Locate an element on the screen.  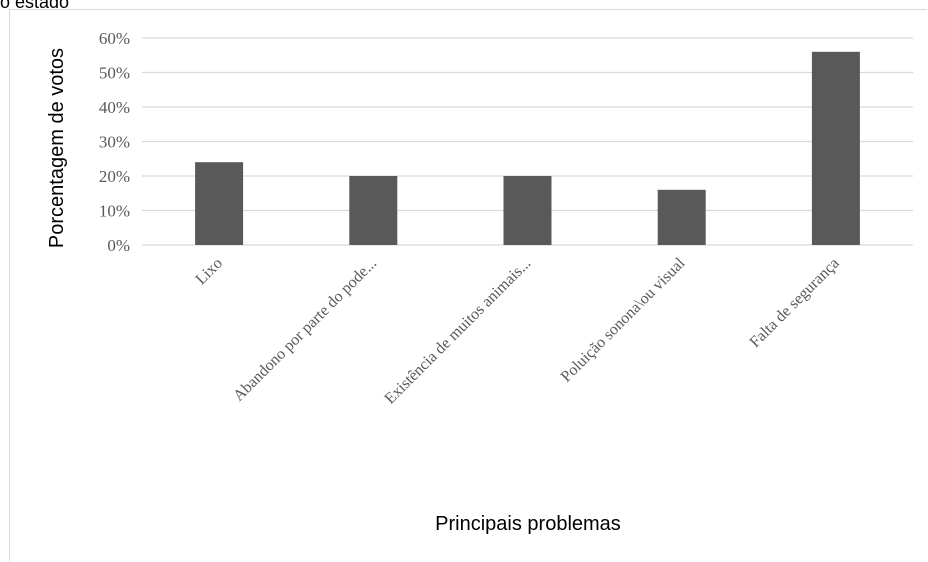
x-tick-label: Lixo is located at coordinates (209, 271).